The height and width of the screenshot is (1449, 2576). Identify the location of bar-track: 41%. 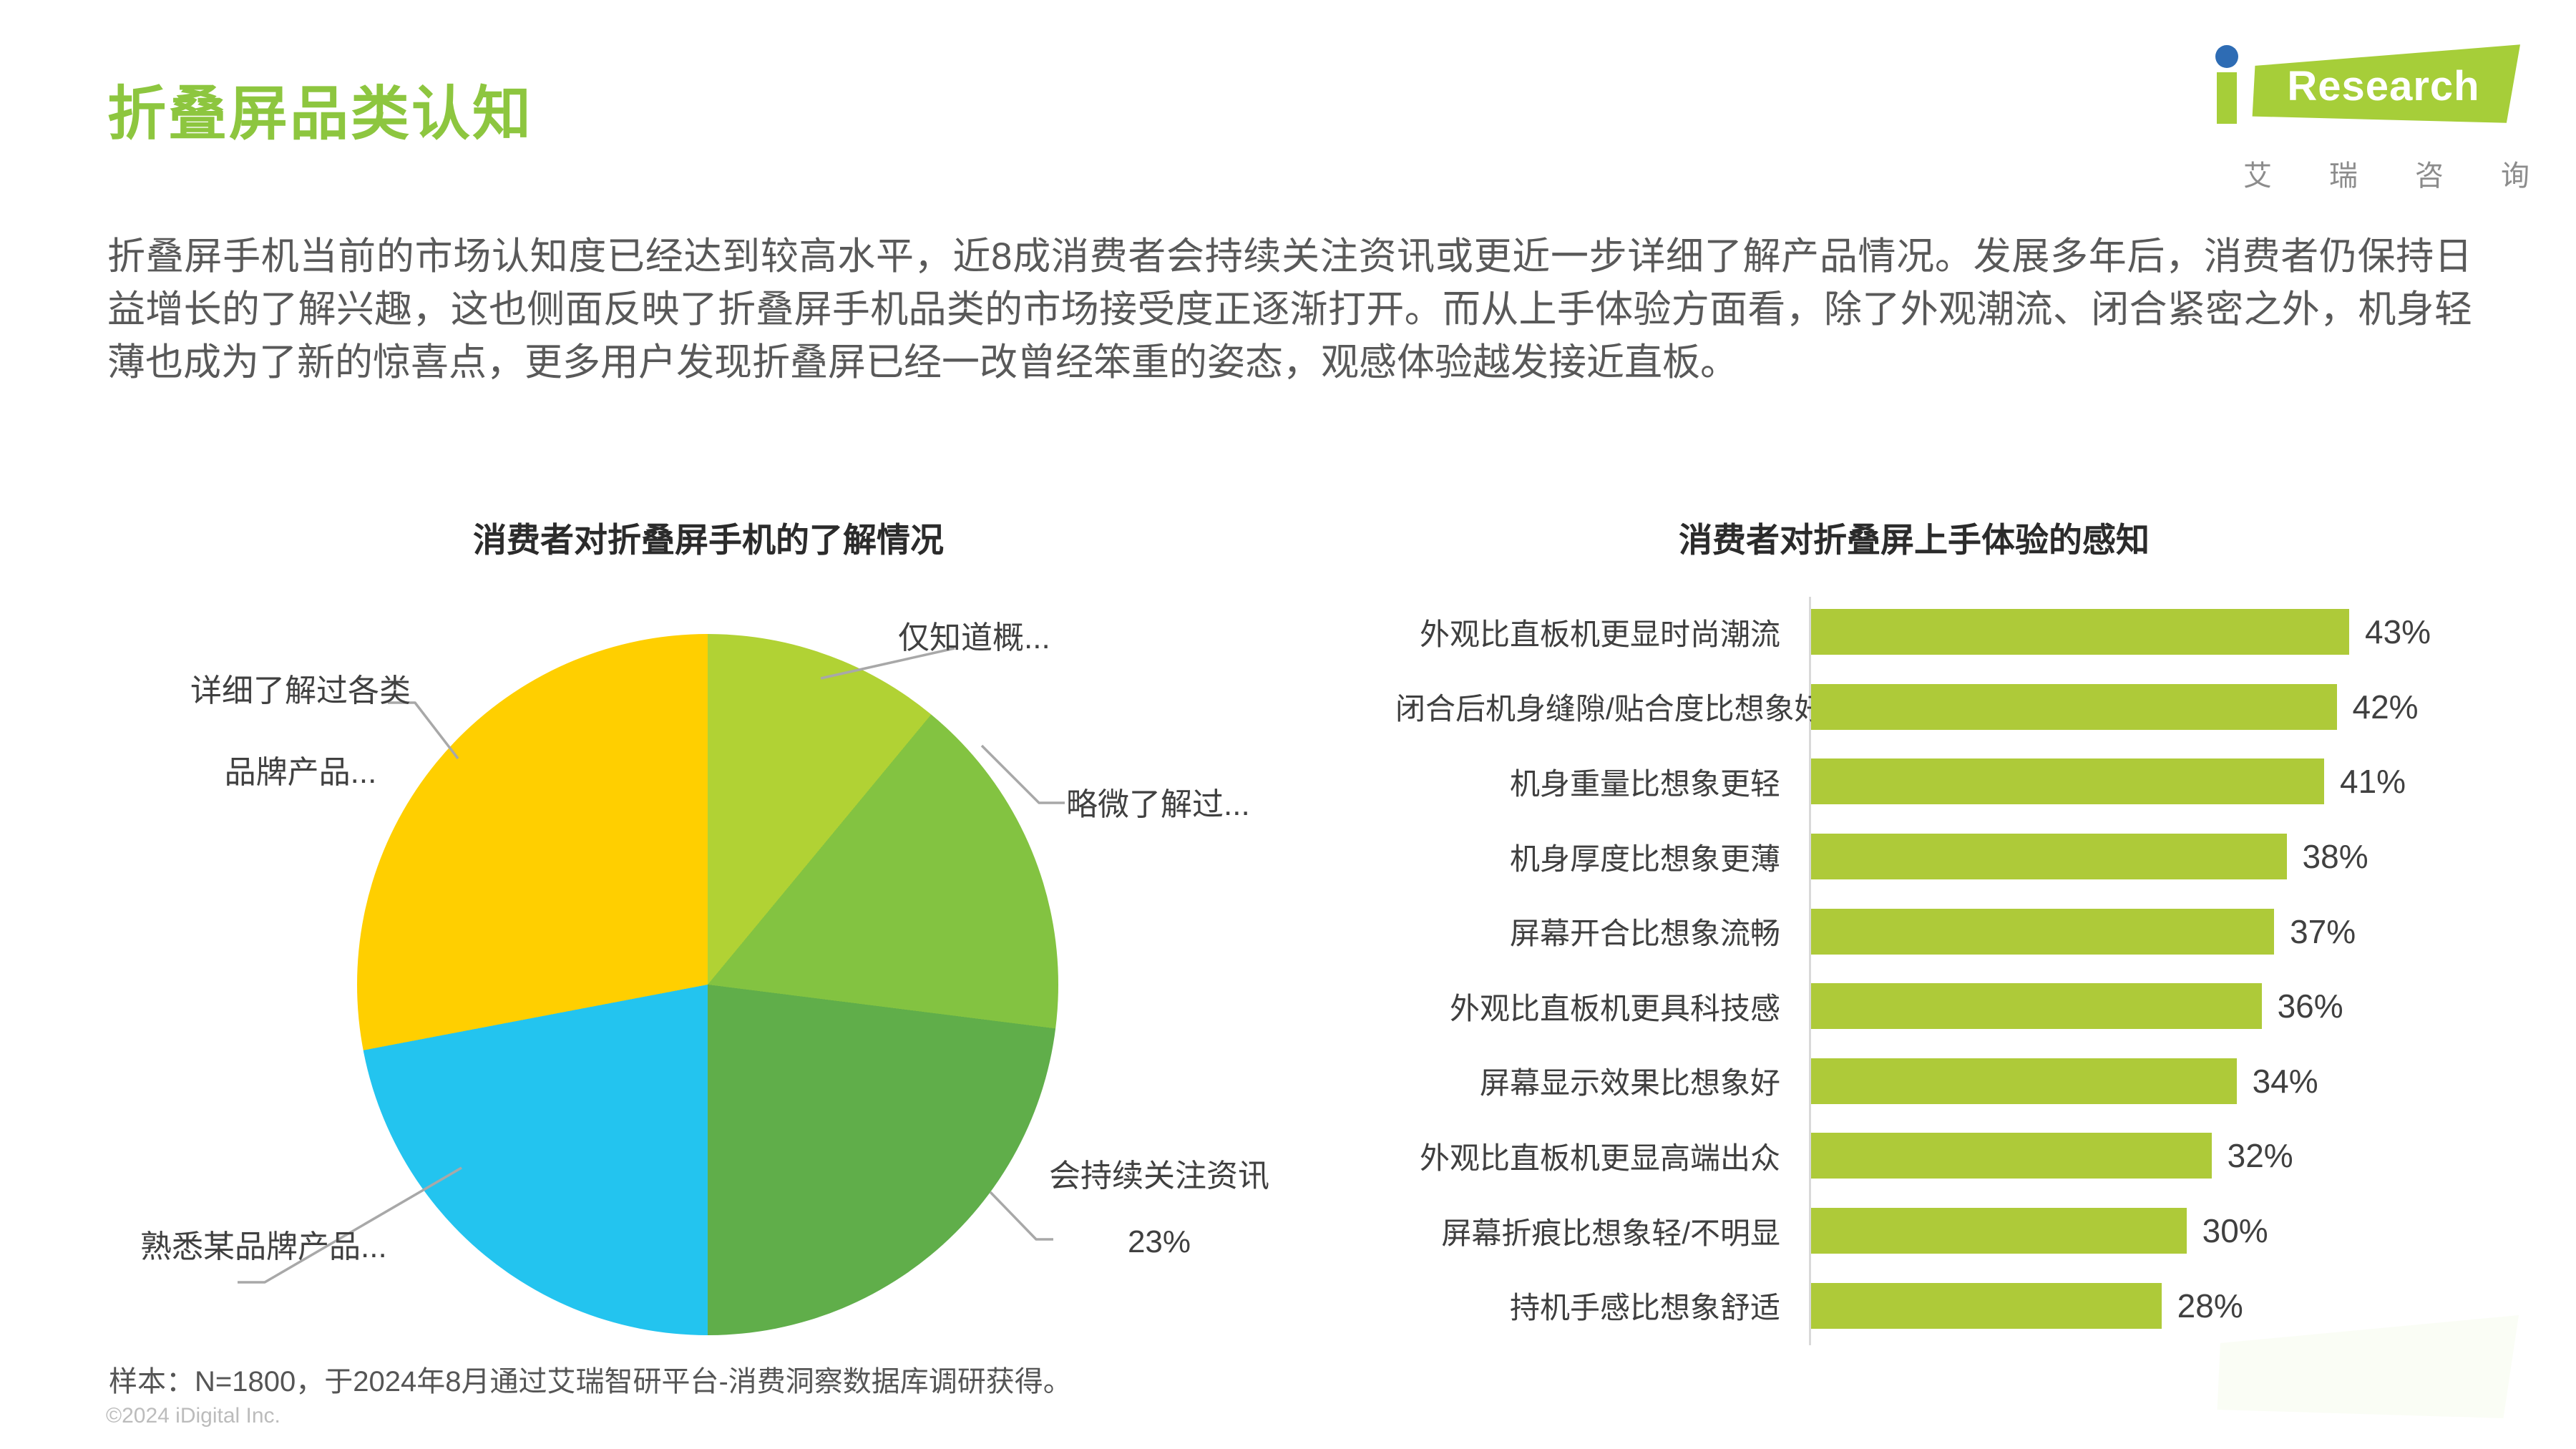
(2108, 781).